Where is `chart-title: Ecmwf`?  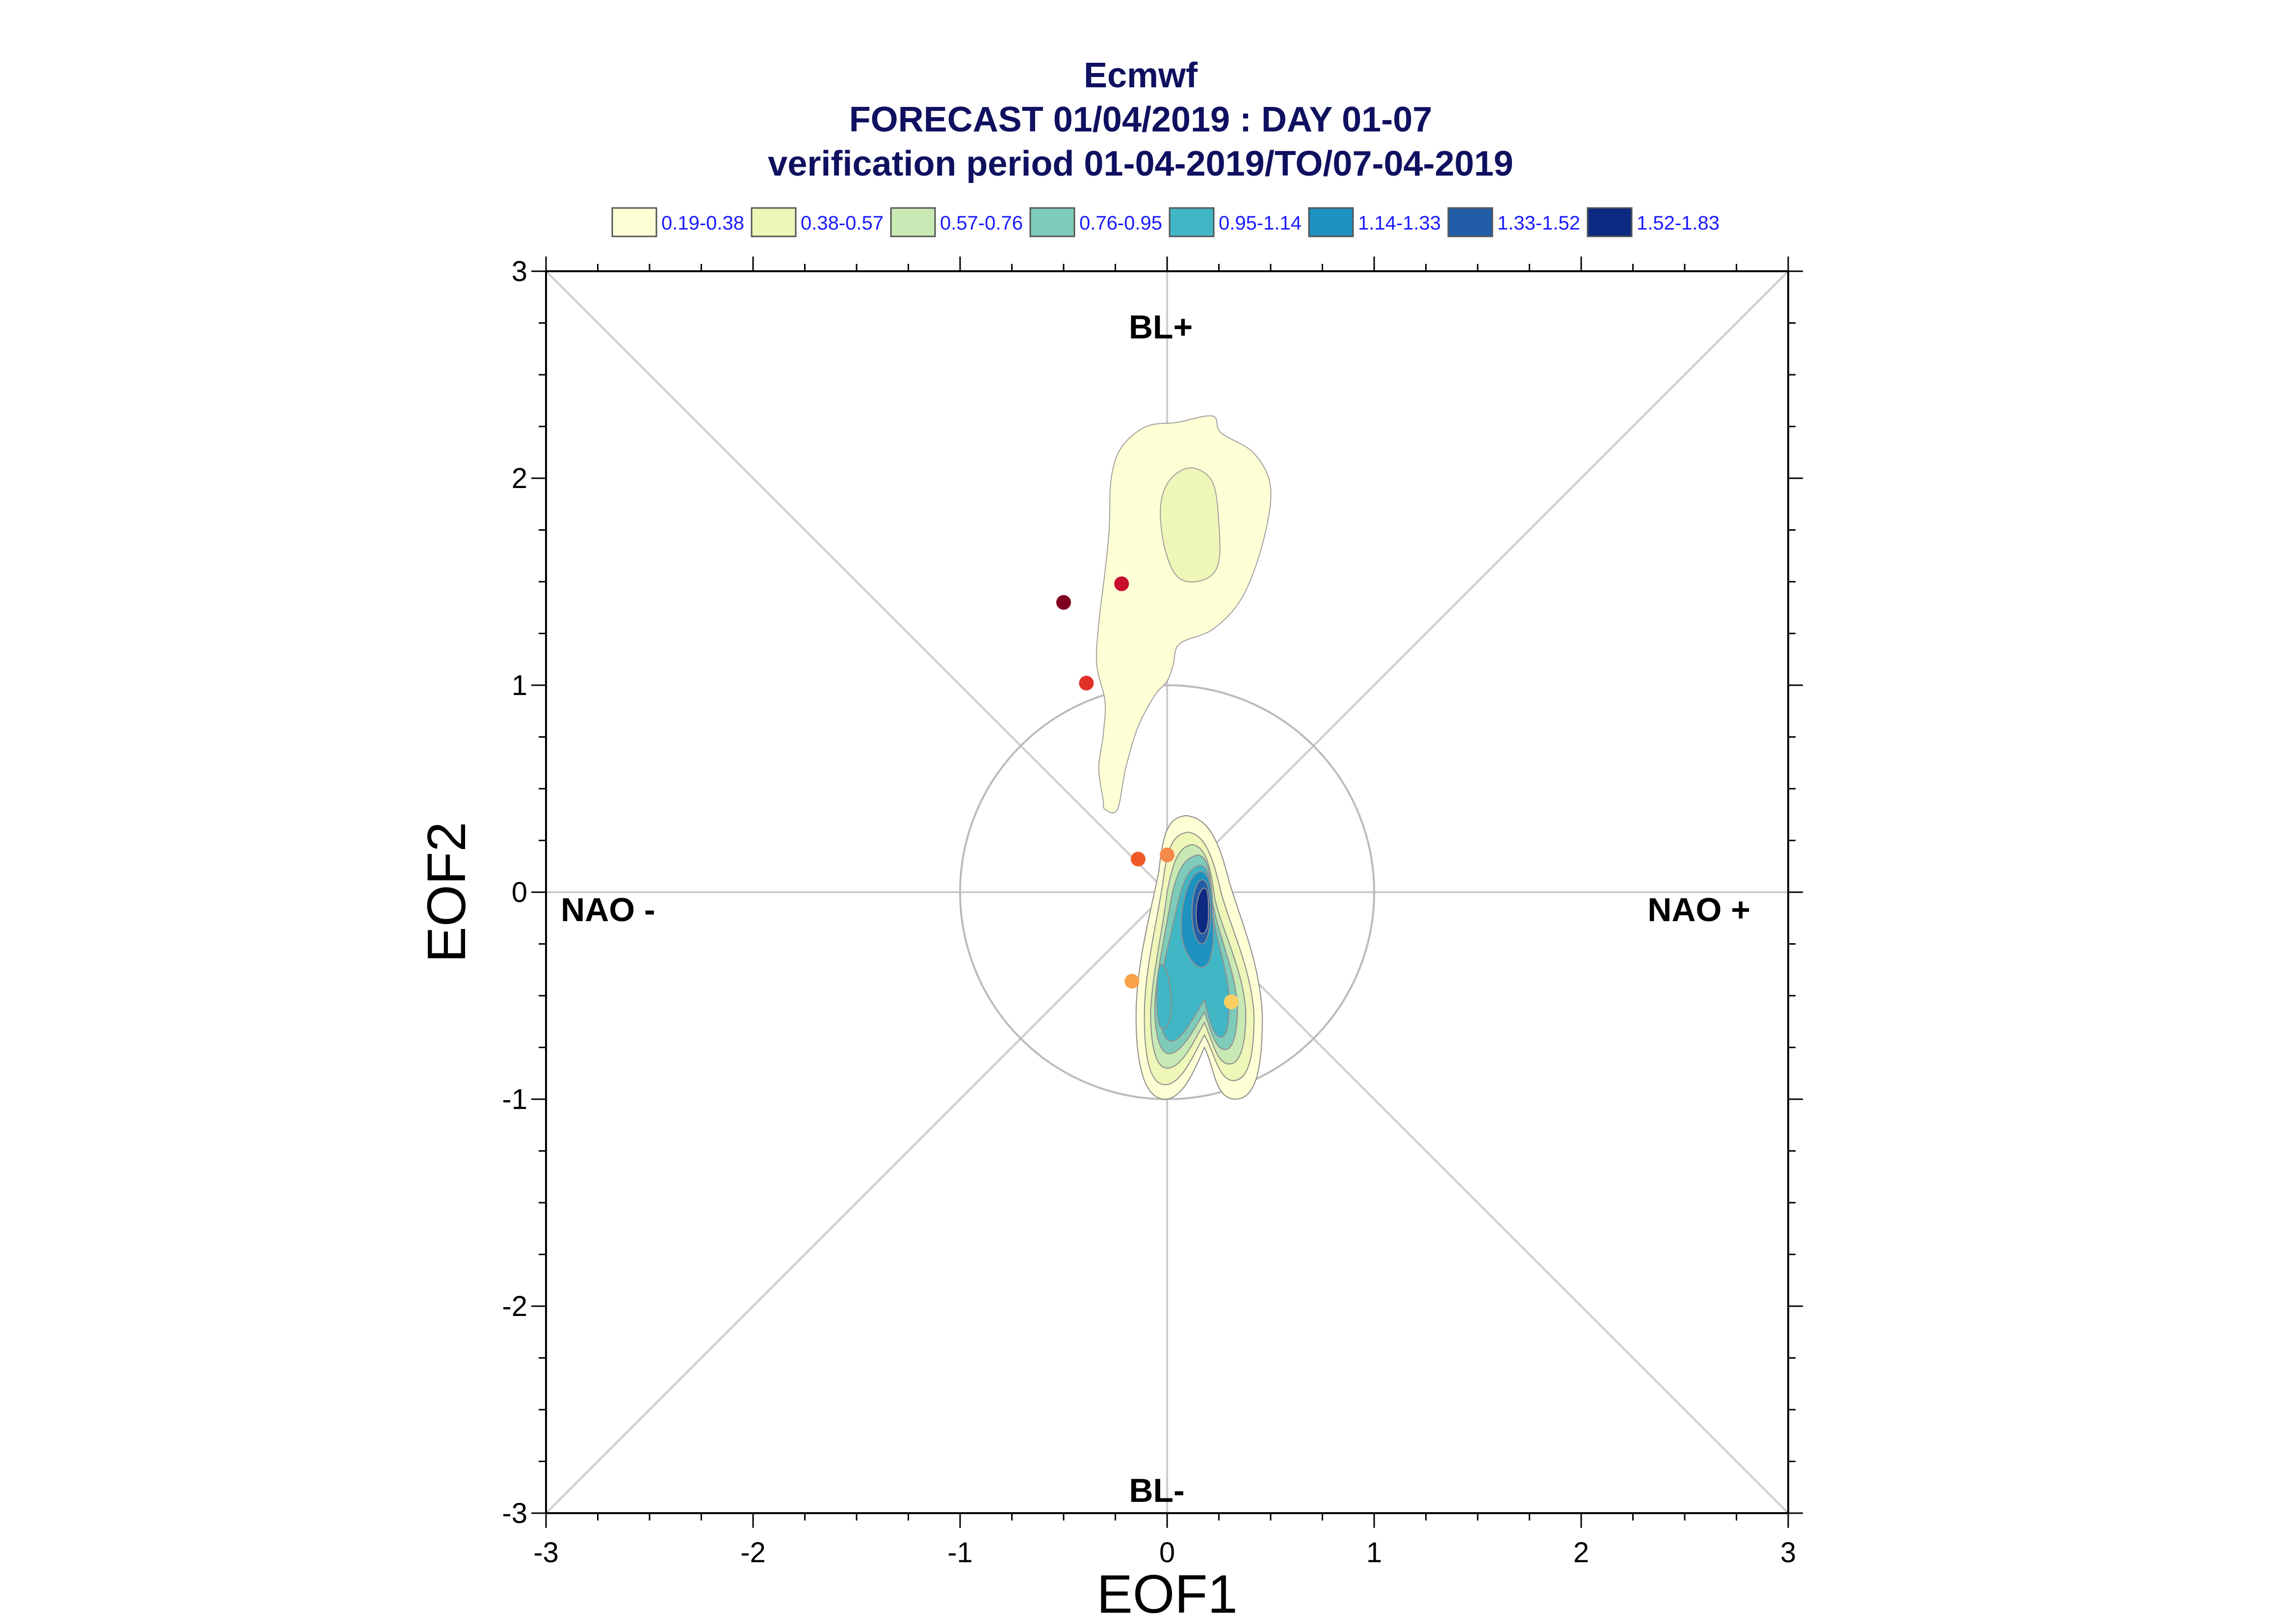
chart-title: Ecmwf is located at coordinates (1141, 75).